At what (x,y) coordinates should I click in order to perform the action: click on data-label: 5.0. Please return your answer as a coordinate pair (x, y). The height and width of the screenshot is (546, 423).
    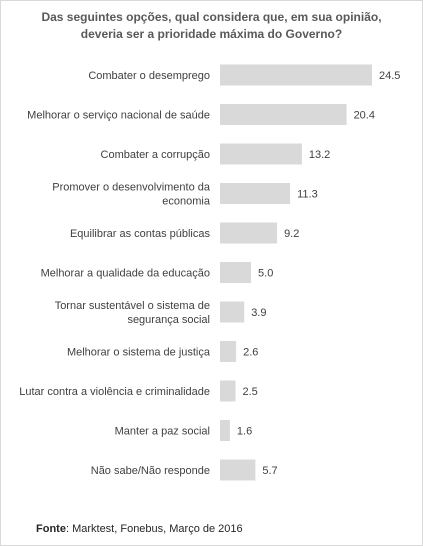
    Looking at the image, I should click on (265, 274).